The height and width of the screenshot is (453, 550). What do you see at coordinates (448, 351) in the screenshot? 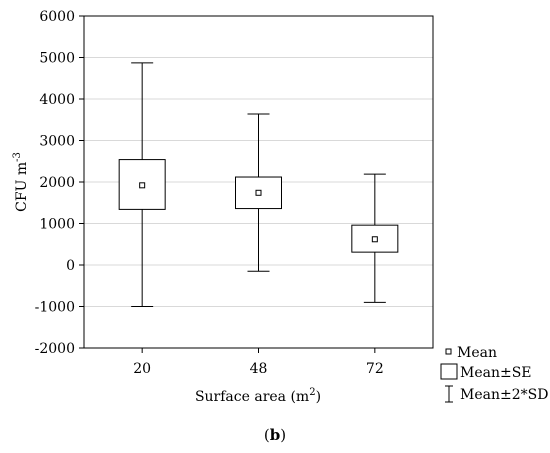
I see `legend-mean-marker` at bounding box center [448, 351].